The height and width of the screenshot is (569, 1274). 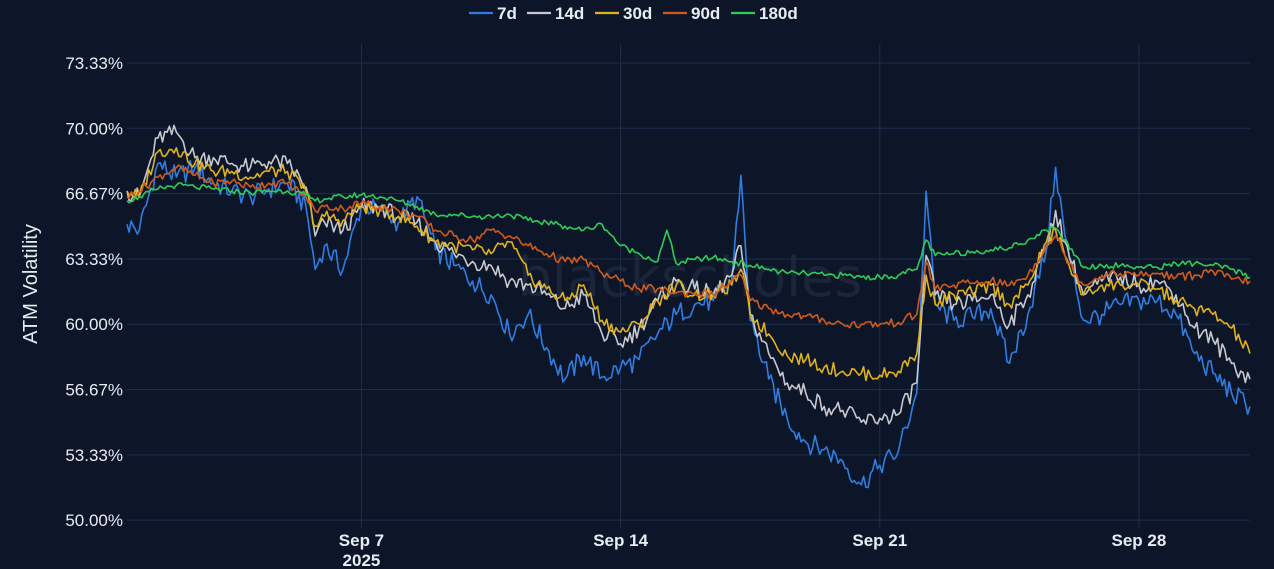 I want to click on x-tick-label: Sep 7, so click(x=361, y=540).